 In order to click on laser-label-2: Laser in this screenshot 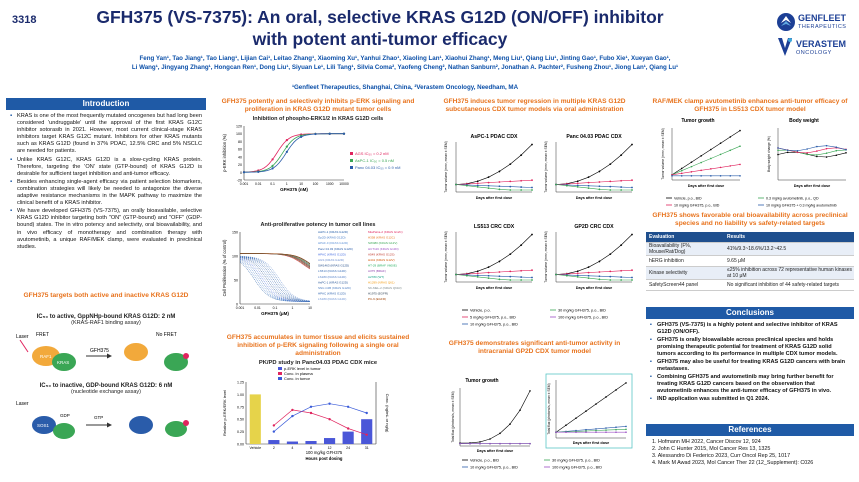, I will do `click(22, 404)`.